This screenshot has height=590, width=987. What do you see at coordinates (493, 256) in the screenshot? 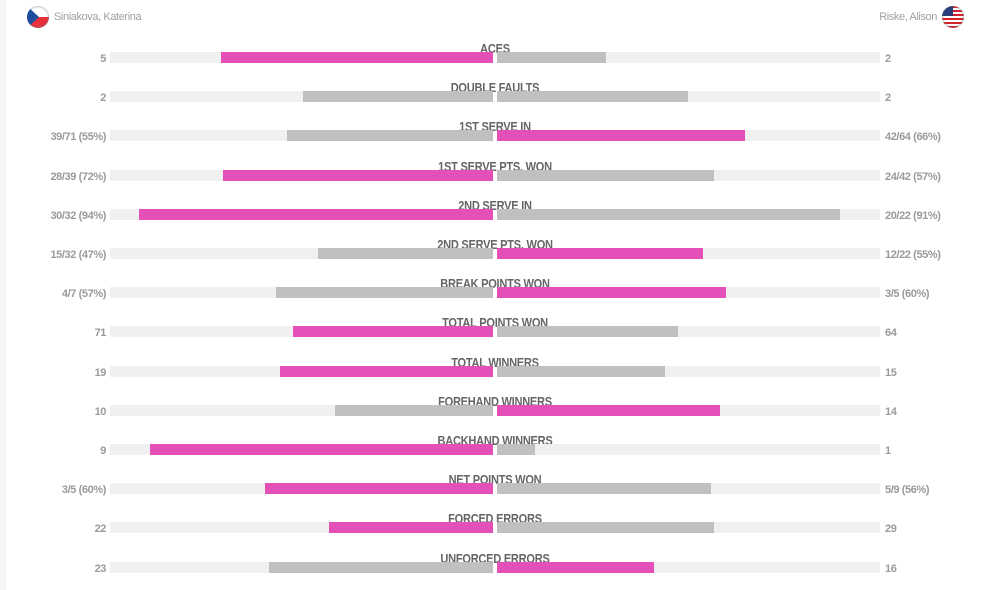
I see `stat-row: 2ND SERVE PTS. WON 15/32 (47%) 12/22 (55%)` at bounding box center [493, 256].